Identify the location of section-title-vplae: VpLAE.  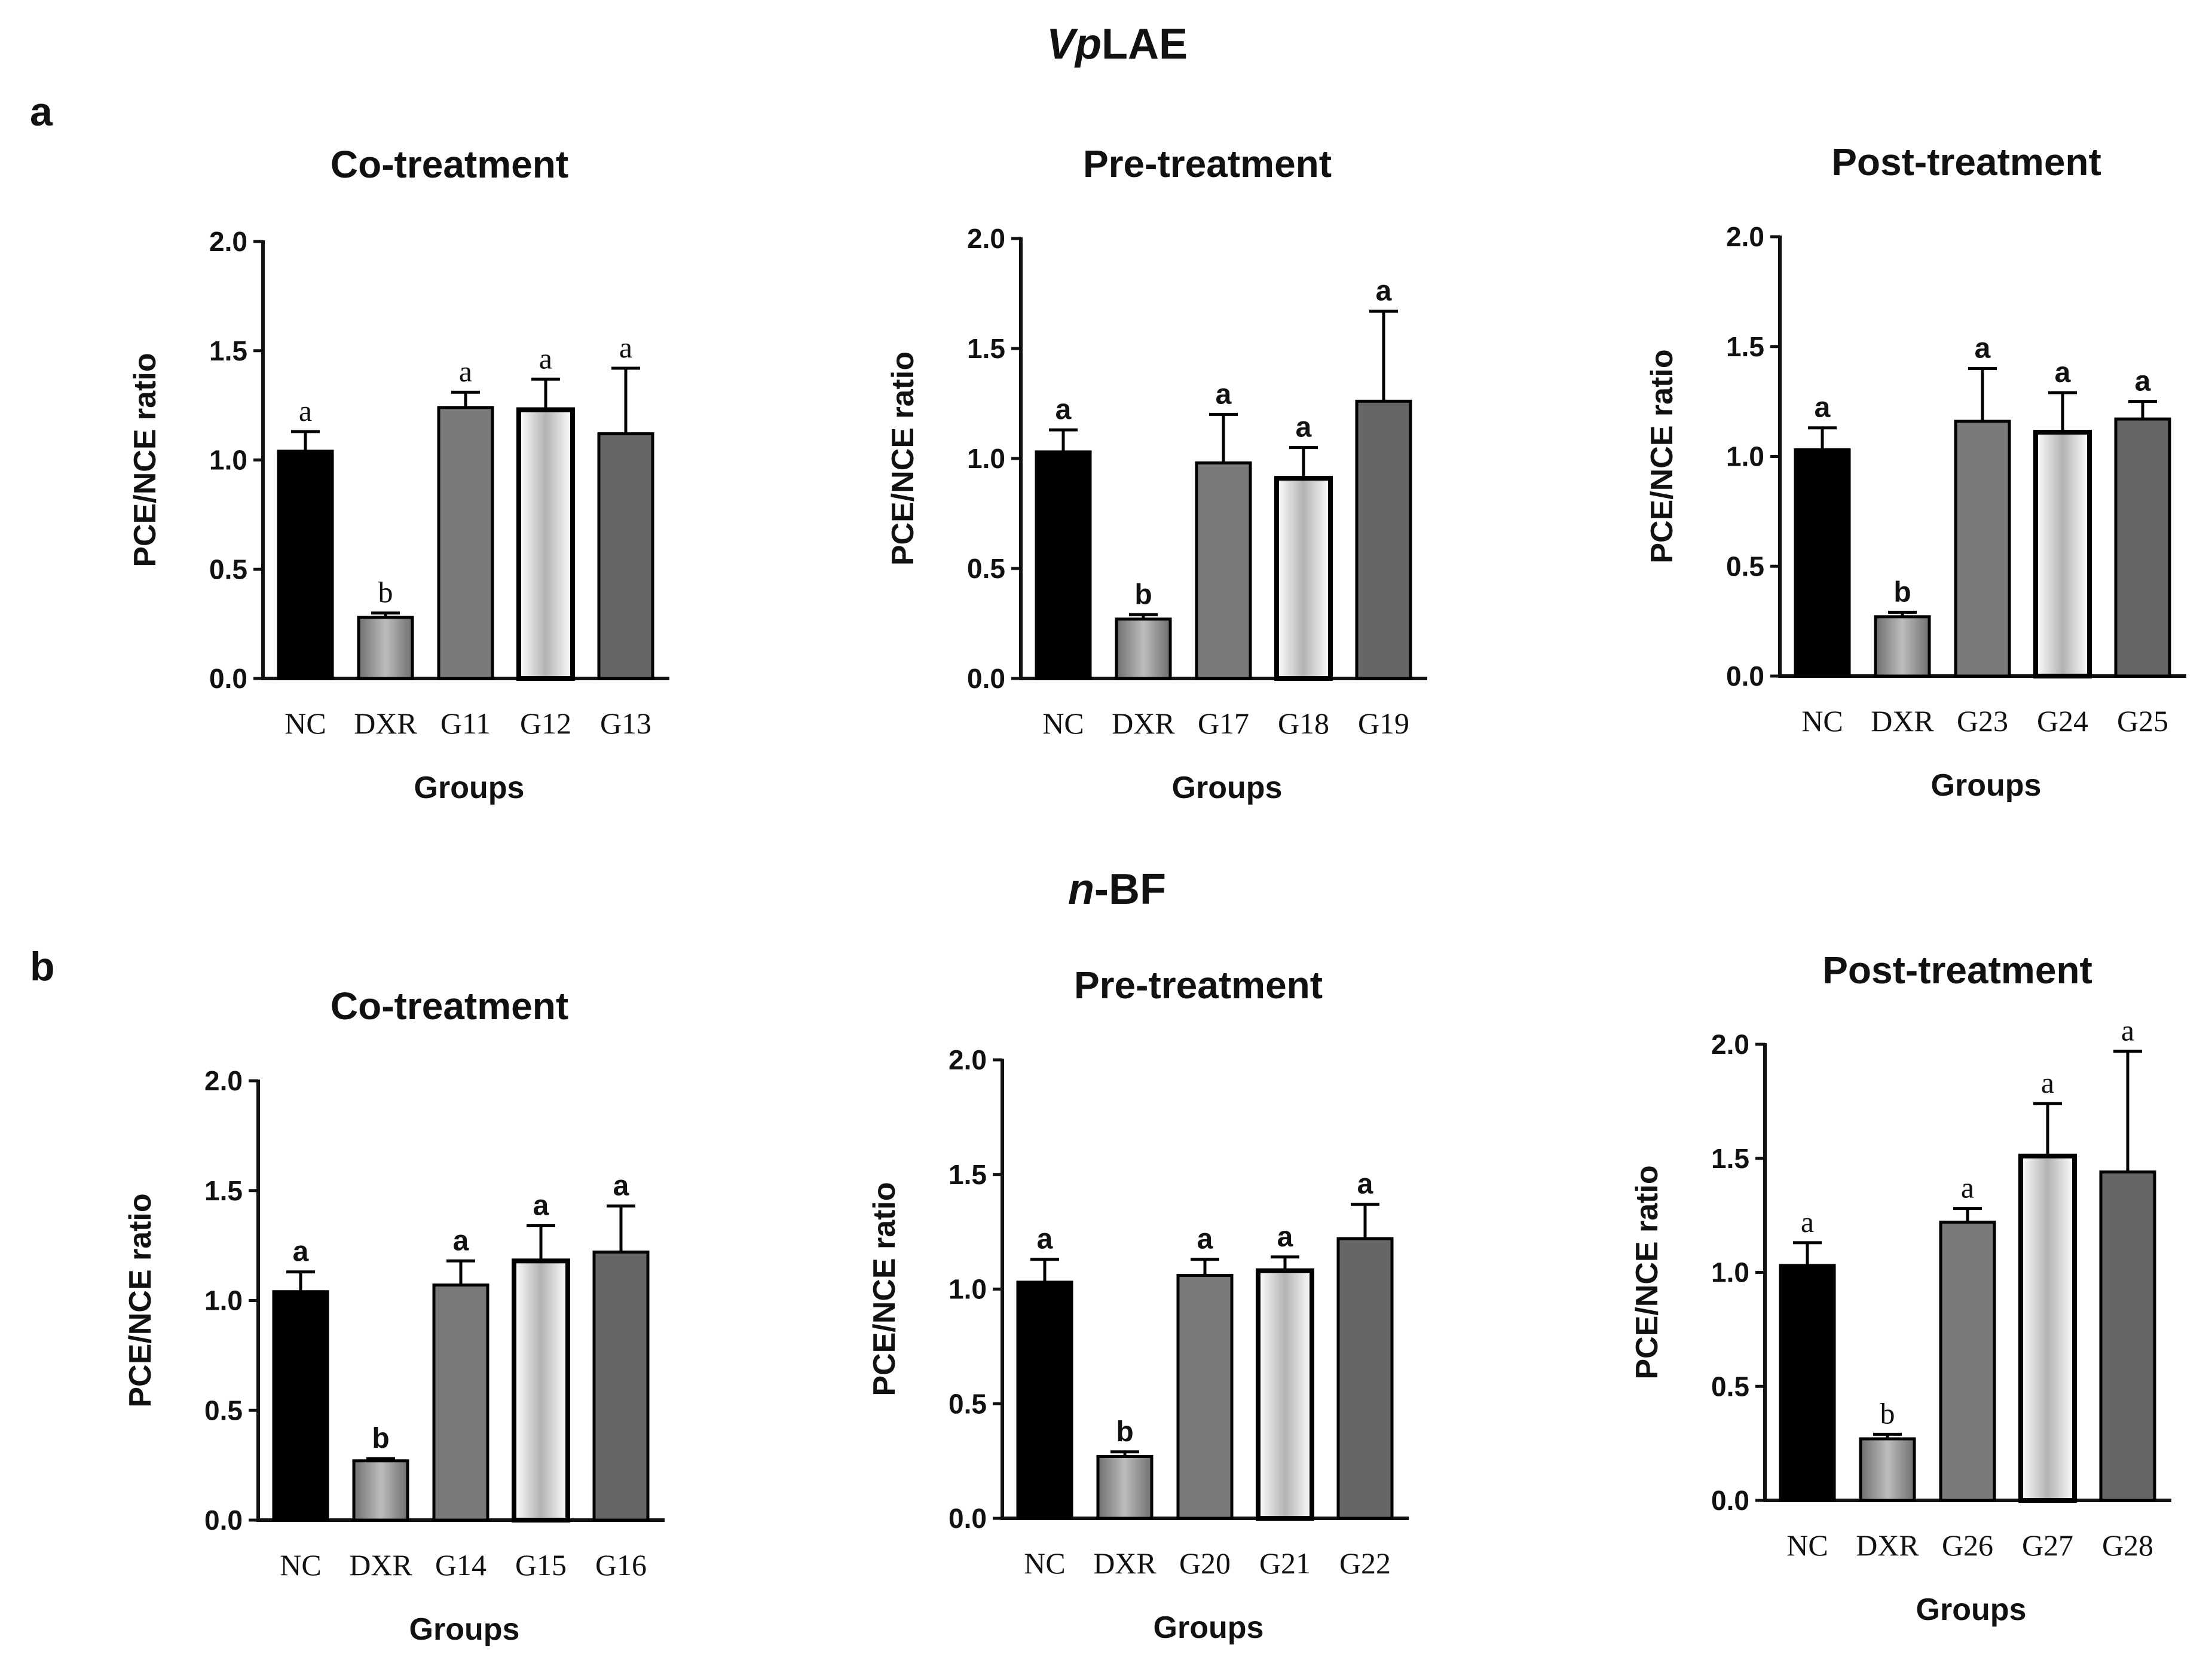
(1117, 44).